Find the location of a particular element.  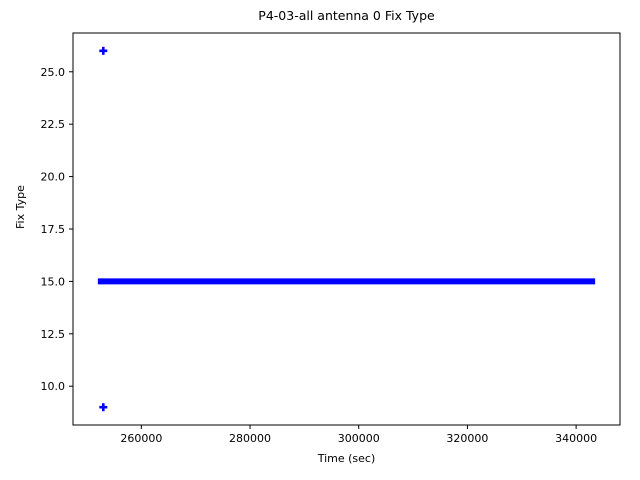

x-tick-label: 280000 is located at coordinates (250, 438).